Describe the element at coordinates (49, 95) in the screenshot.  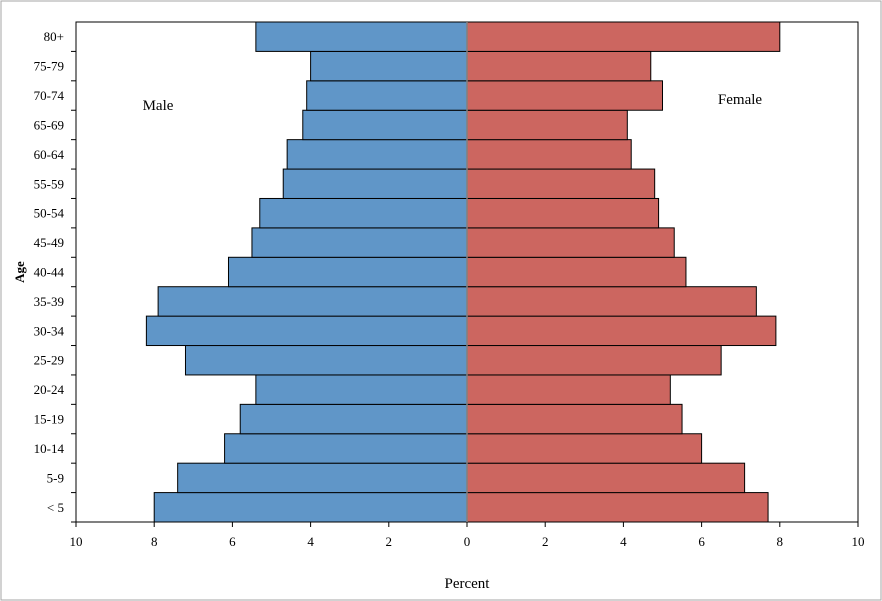
I see `y-tick-label: 70-74` at that location.